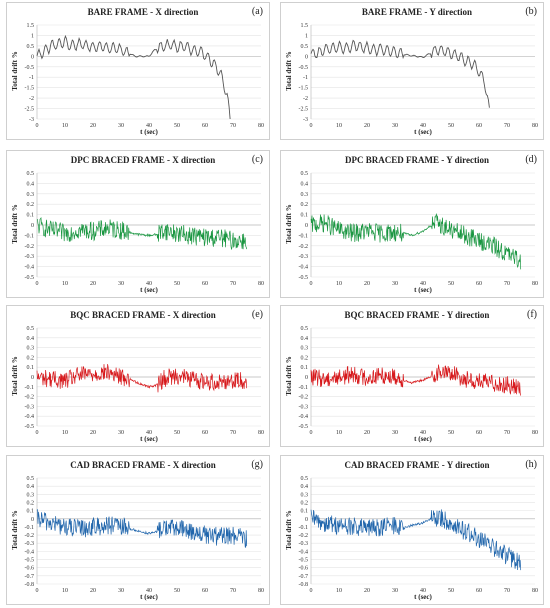  What do you see at coordinates (304, 577) in the screenshot?
I see `y-tick-label: -0.7` at bounding box center [304, 577].